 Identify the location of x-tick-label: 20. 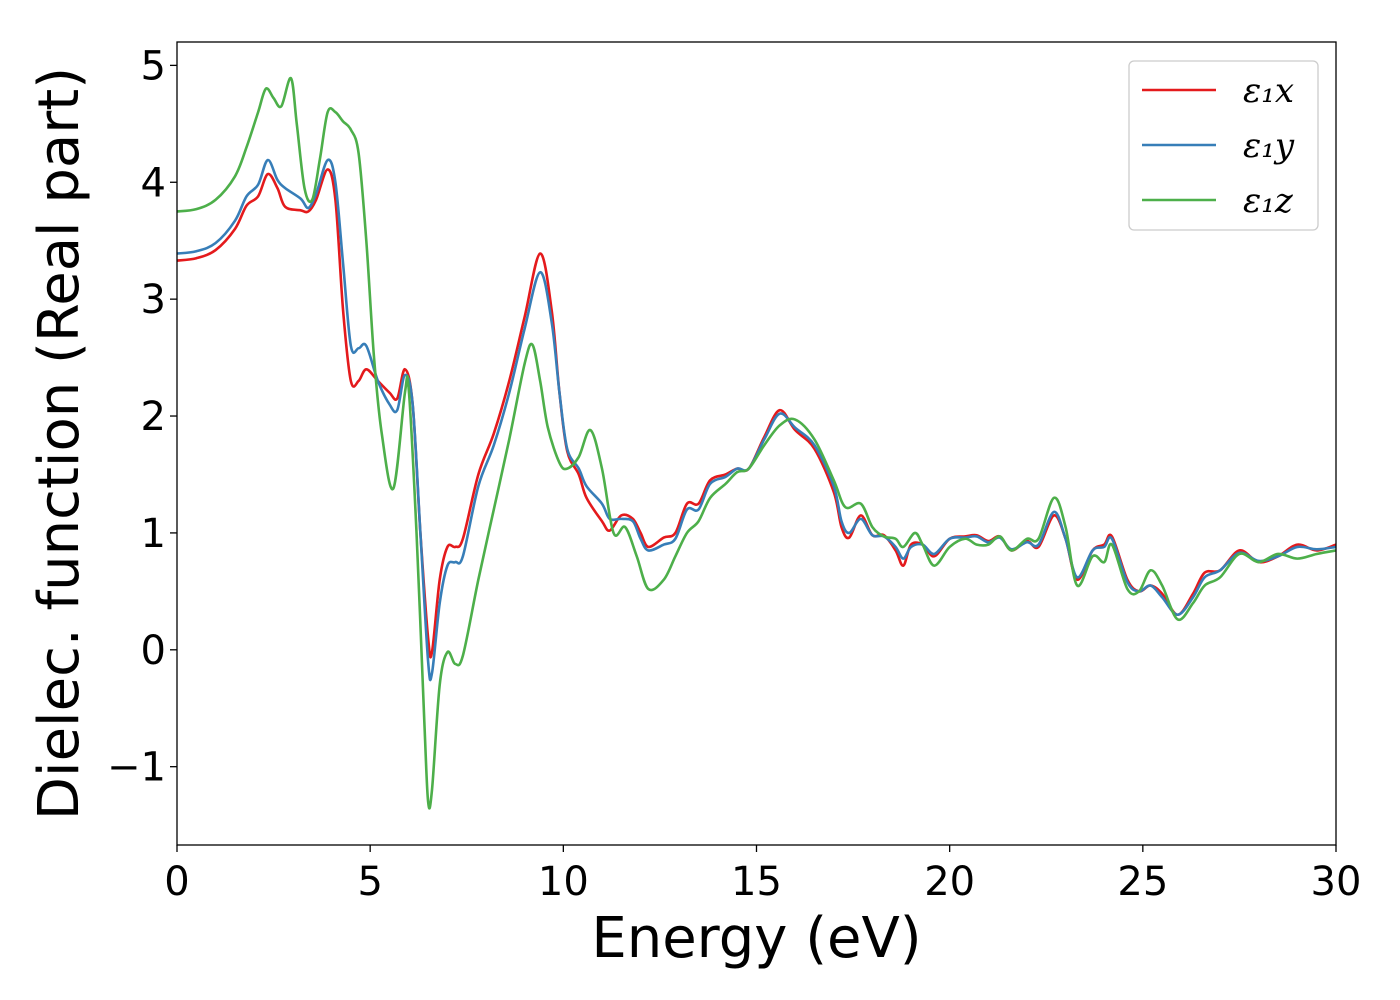
(949, 882).